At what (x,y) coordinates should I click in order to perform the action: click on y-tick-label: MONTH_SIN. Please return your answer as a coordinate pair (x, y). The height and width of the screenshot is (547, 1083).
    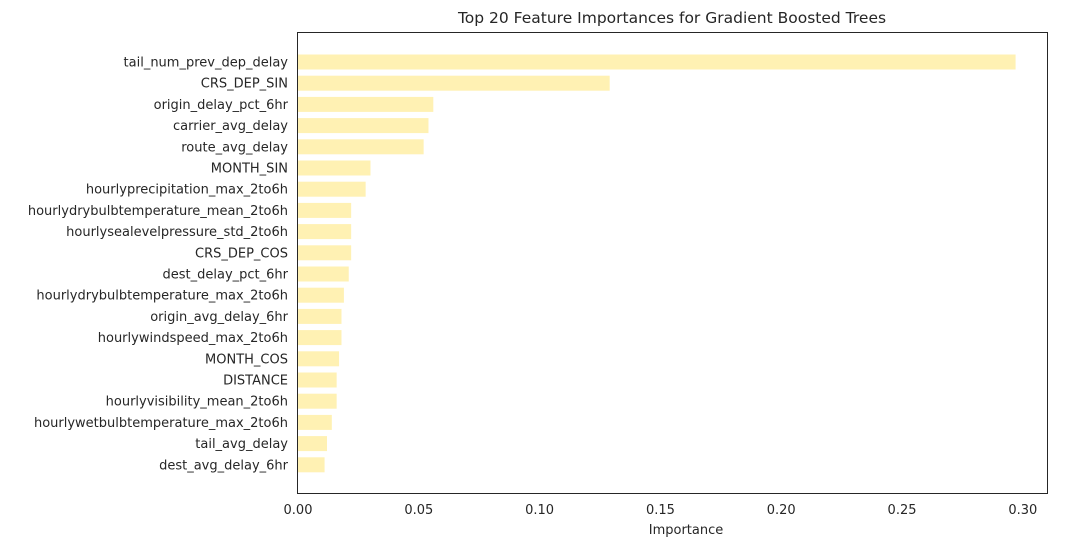
    Looking at the image, I should click on (249, 169).